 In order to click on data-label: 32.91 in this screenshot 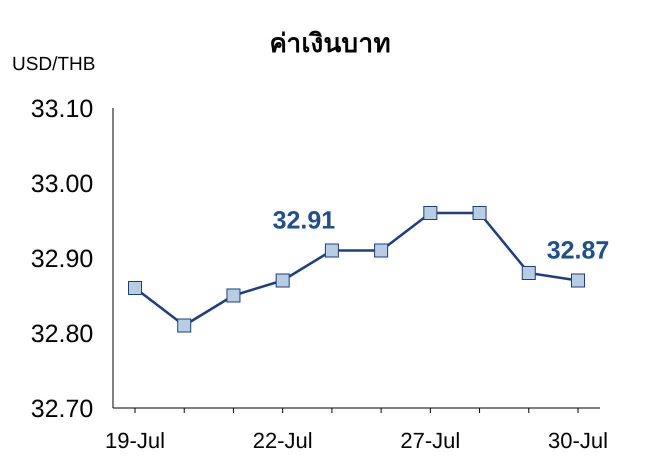, I will do `click(304, 220)`.